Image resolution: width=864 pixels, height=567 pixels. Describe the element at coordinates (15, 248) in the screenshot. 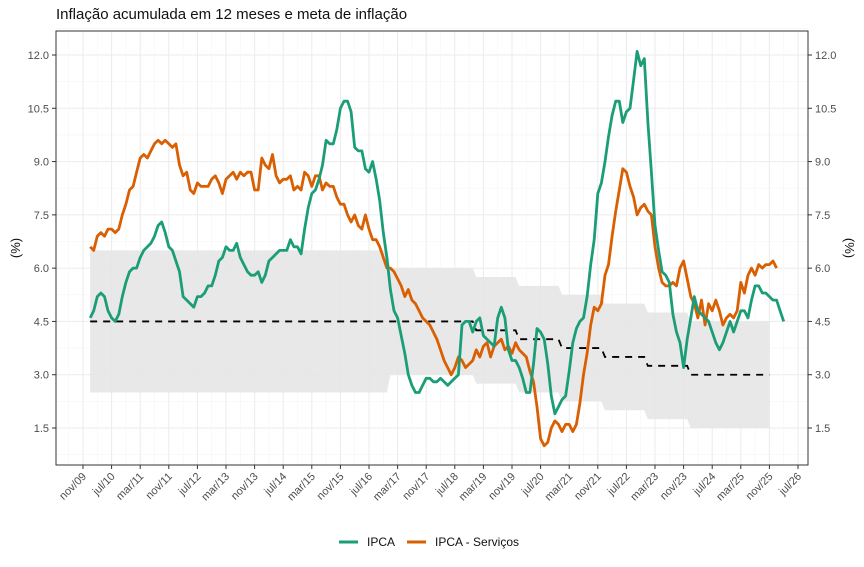

I see `y-axis-title-left: (%)` at that location.